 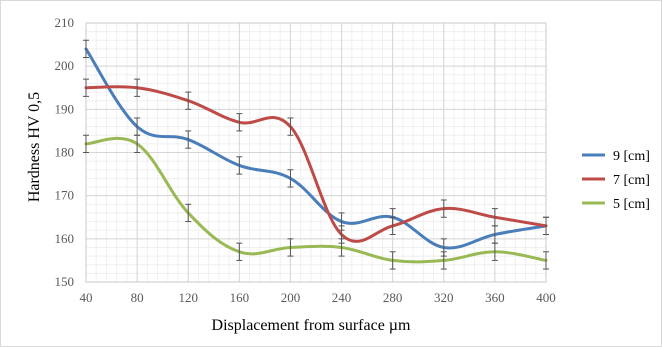 What do you see at coordinates (65, 238) in the screenshot?
I see `y-tick-label: 160` at bounding box center [65, 238].